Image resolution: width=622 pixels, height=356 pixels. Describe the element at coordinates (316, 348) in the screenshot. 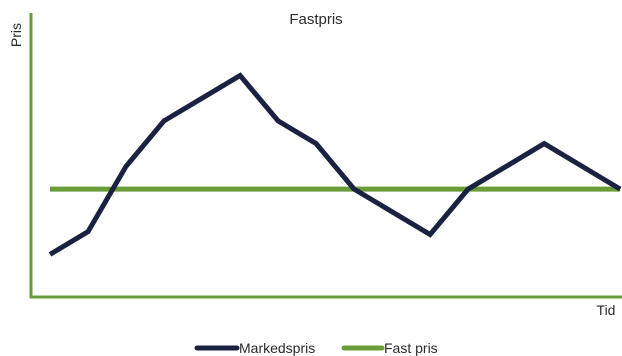

I see `legend: Markedspris Fast pris` at that location.